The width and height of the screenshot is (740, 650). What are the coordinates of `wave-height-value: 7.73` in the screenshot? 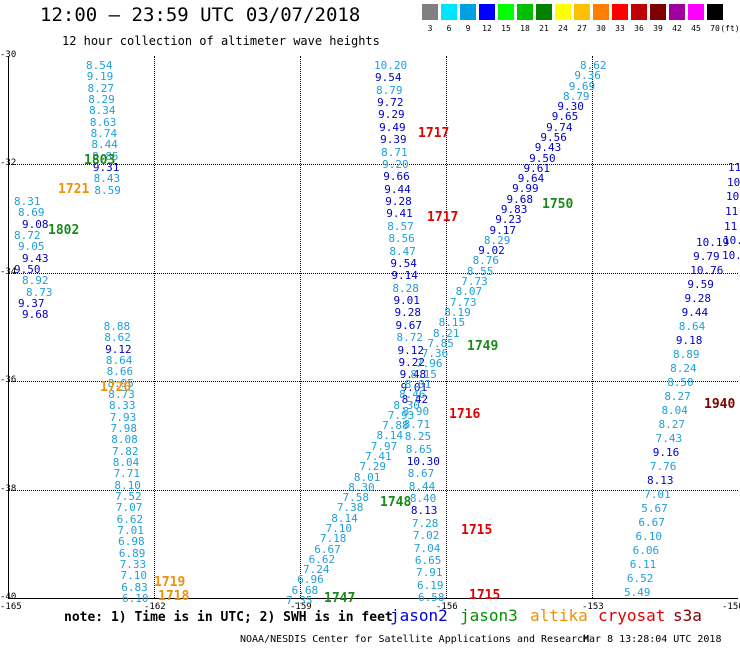 It's located at (474, 282).